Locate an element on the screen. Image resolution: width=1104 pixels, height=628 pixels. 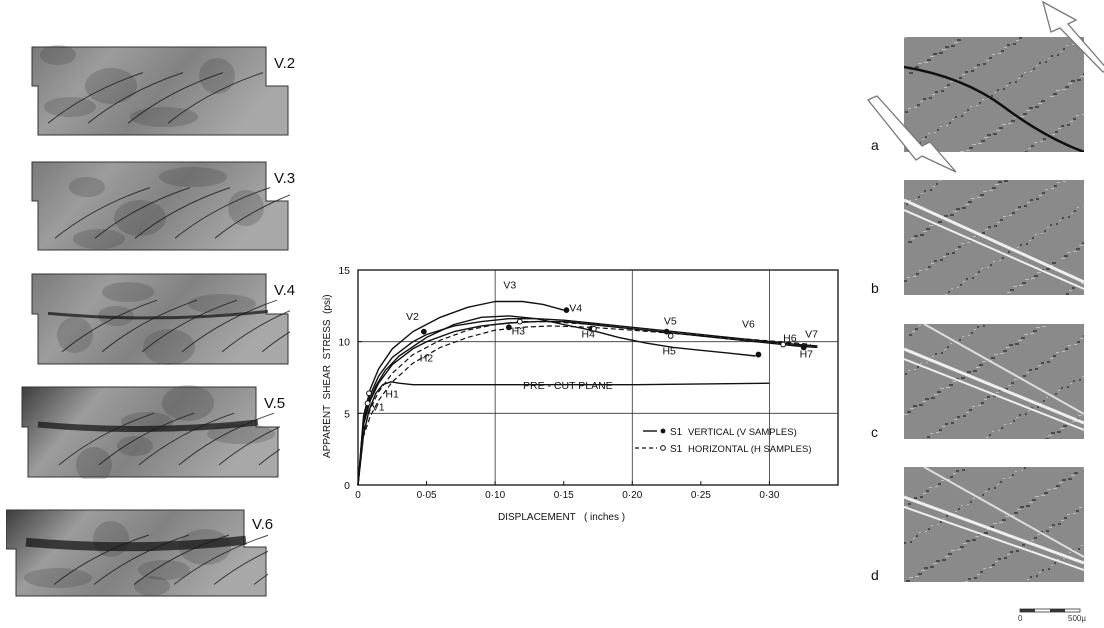
point-label: V3 is located at coordinates (509, 286).